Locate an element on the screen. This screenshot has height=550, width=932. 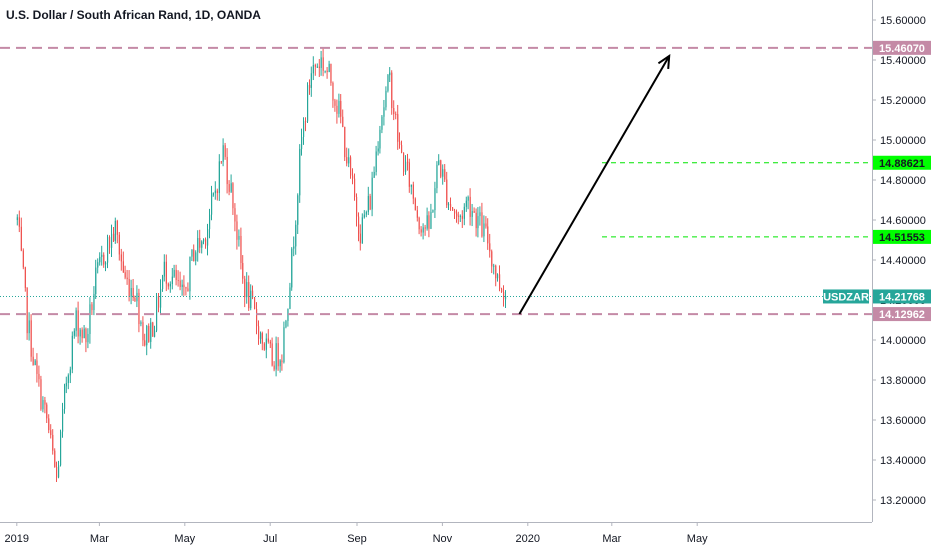
y-tick-label: 15.20000 is located at coordinates (903, 101).